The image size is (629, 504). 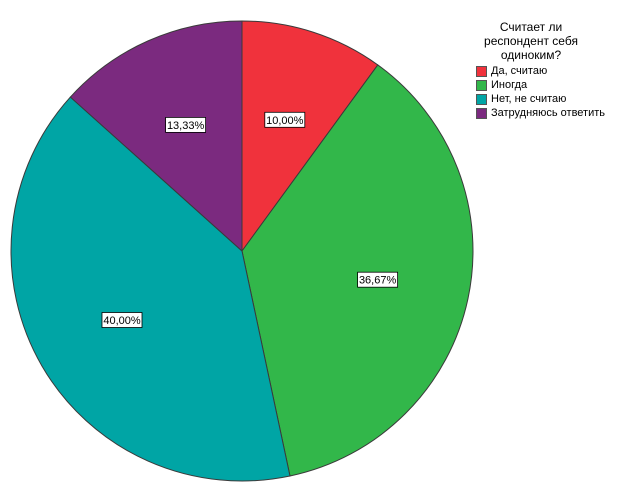 What do you see at coordinates (531, 27) in the screenshot?
I see `legend-title-line: Считает ли` at bounding box center [531, 27].